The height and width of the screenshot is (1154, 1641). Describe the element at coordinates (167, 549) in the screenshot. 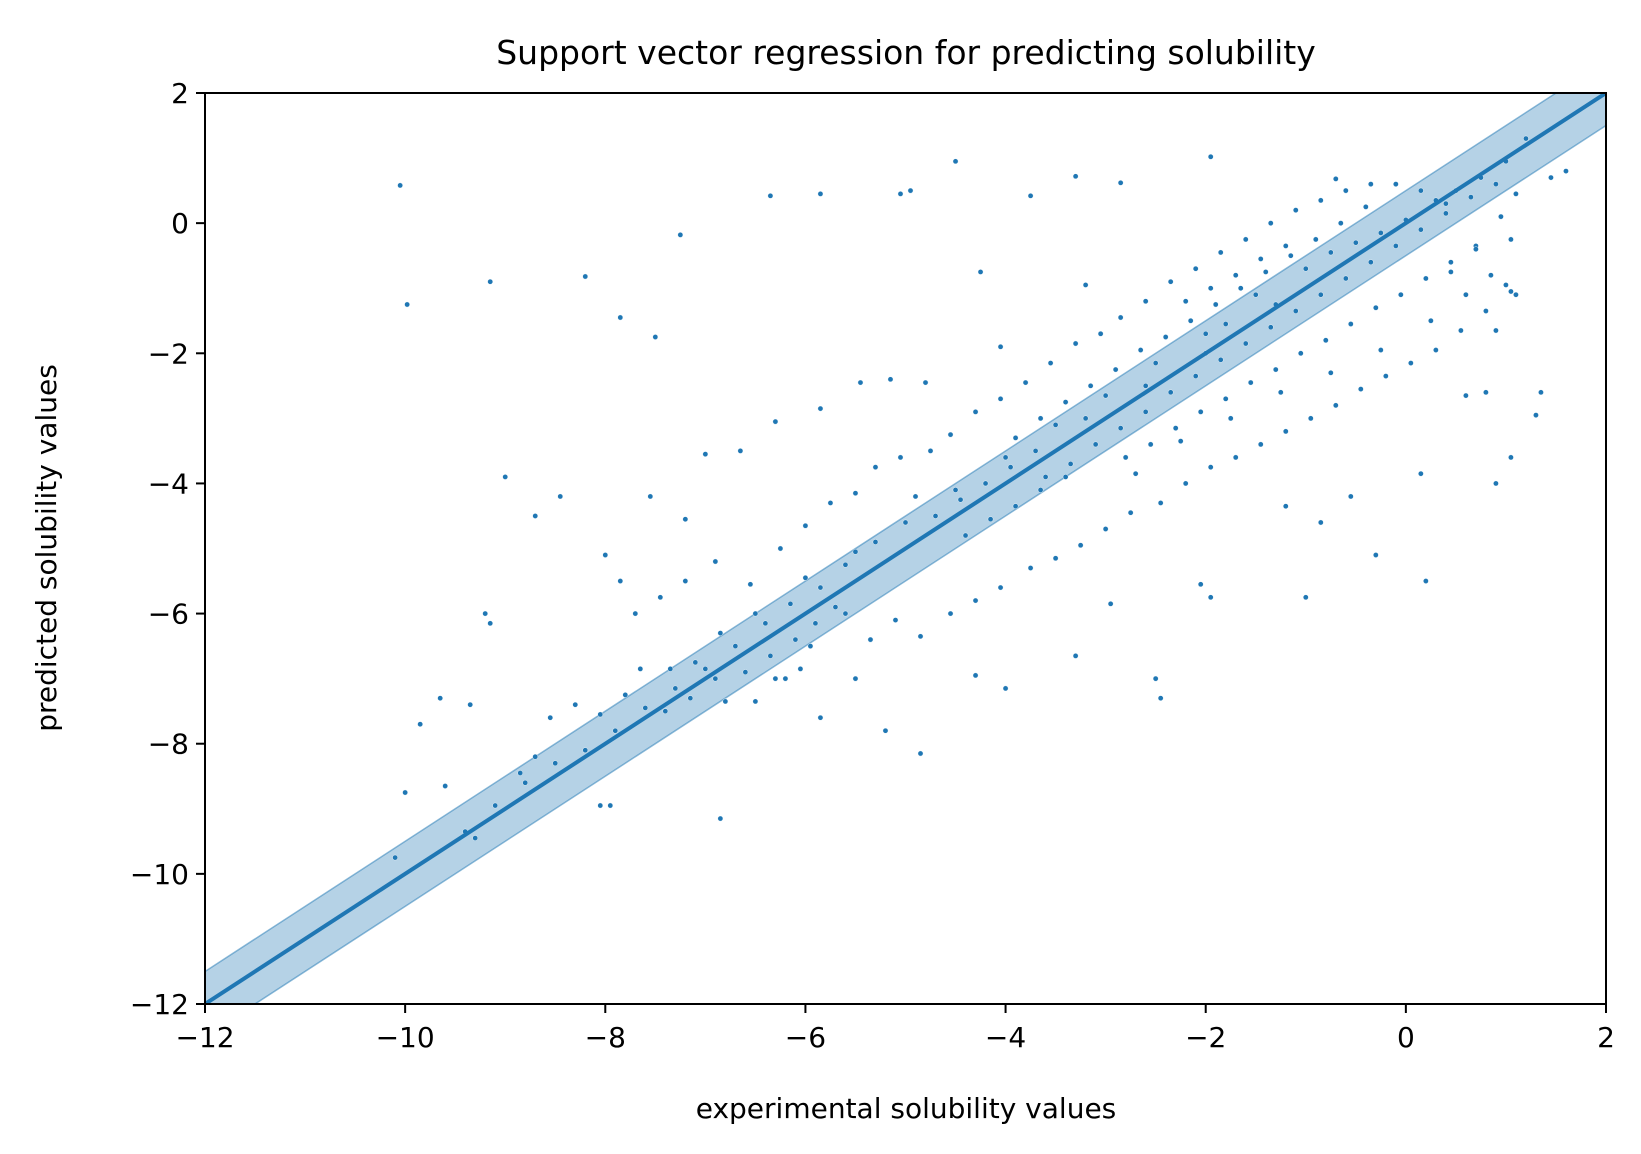

I see `y-axis: −12 −10 −8 −6 −4 −2 0 2` at that location.